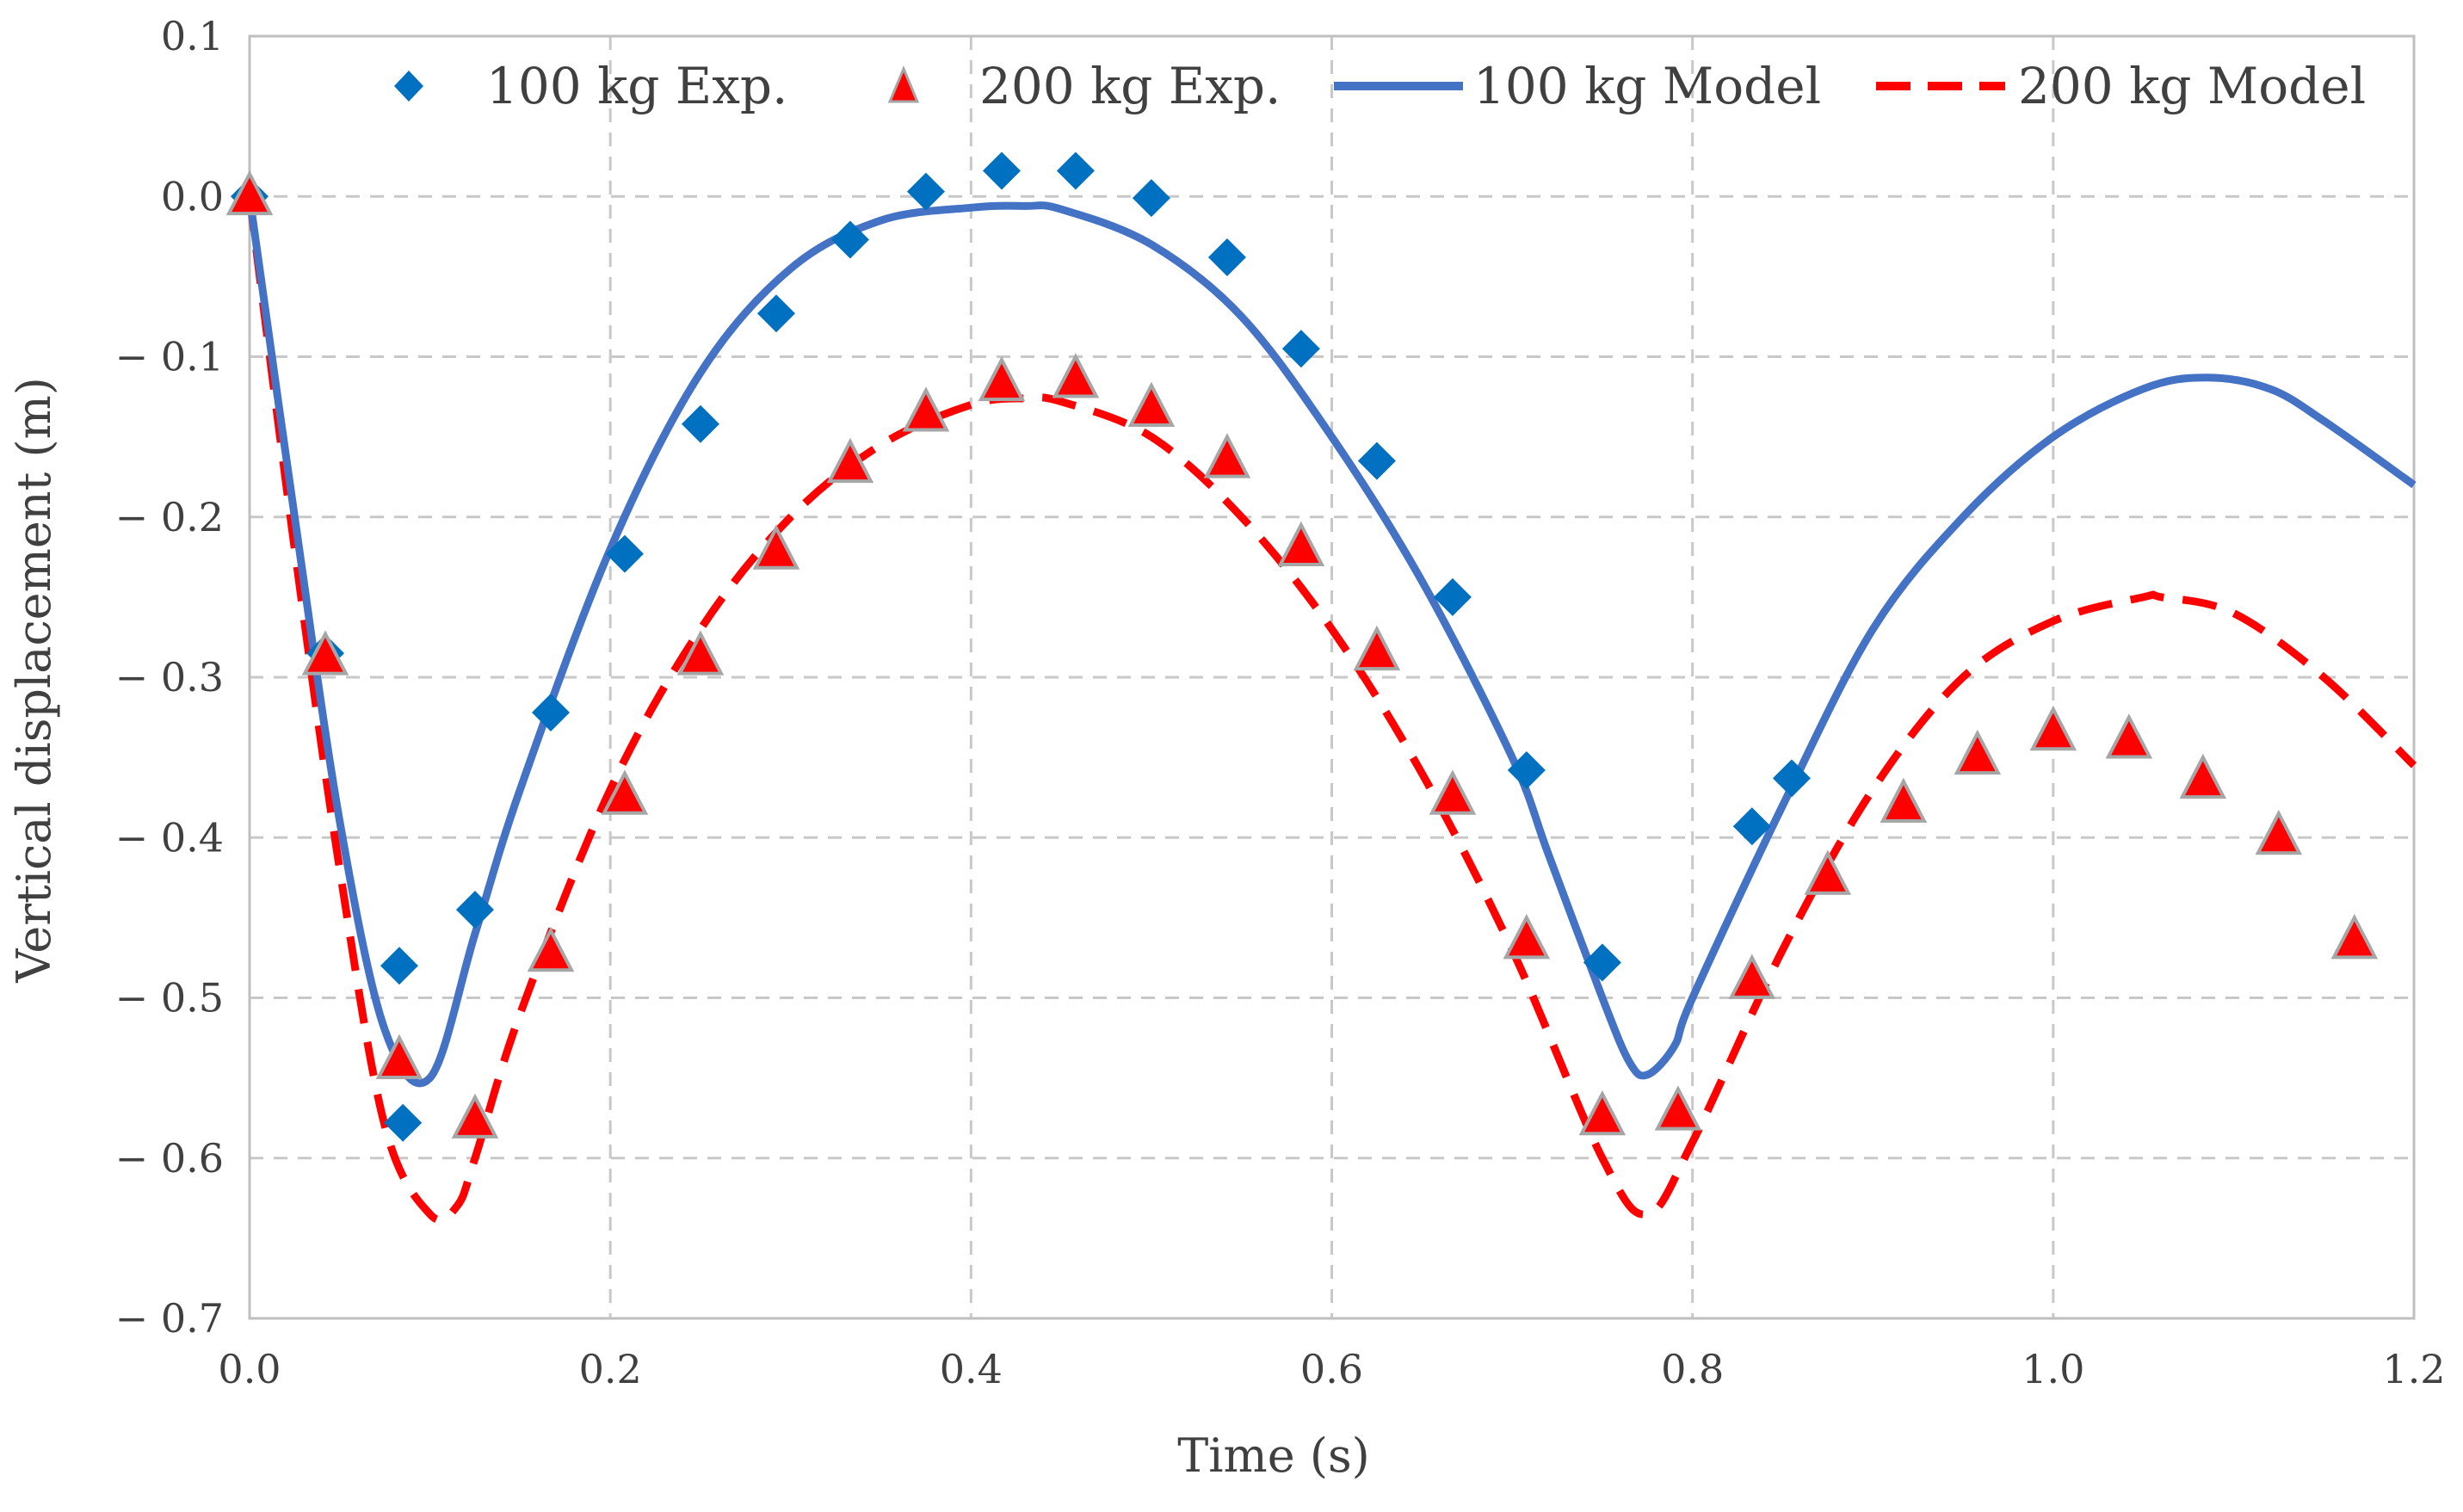 Image resolution: width=2463 pixels, height=1512 pixels. What do you see at coordinates (169, 1318) in the screenshot?
I see `y-tick-label: − 0.7` at bounding box center [169, 1318].